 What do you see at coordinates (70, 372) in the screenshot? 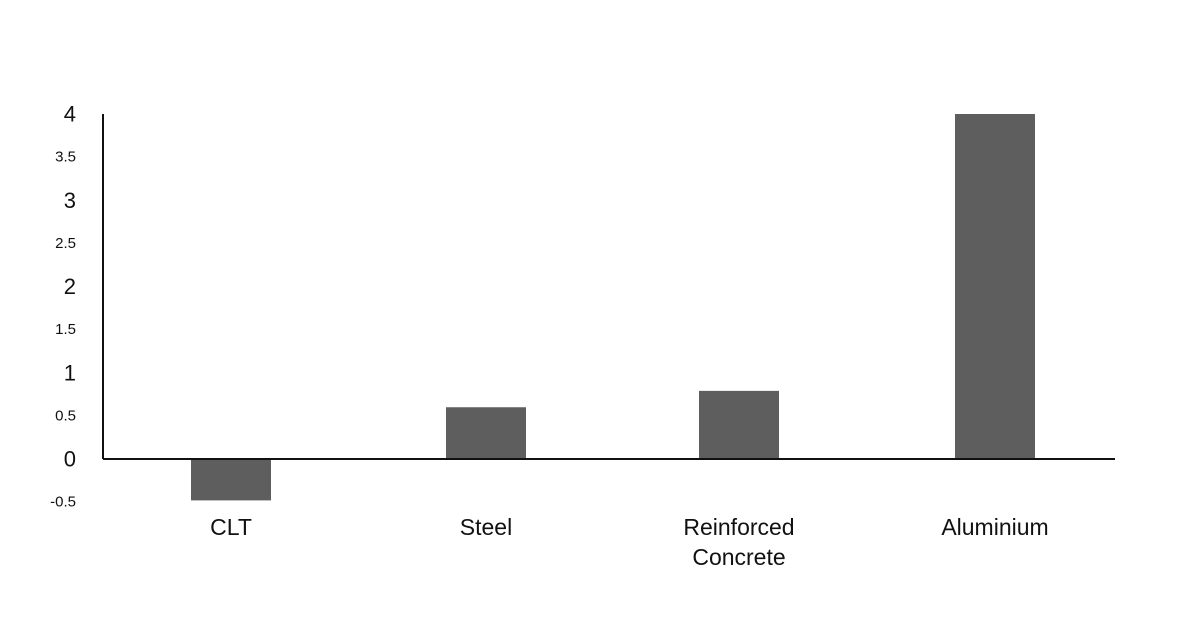
I see `y-tick-label: 1` at bounding box center [70, 372].